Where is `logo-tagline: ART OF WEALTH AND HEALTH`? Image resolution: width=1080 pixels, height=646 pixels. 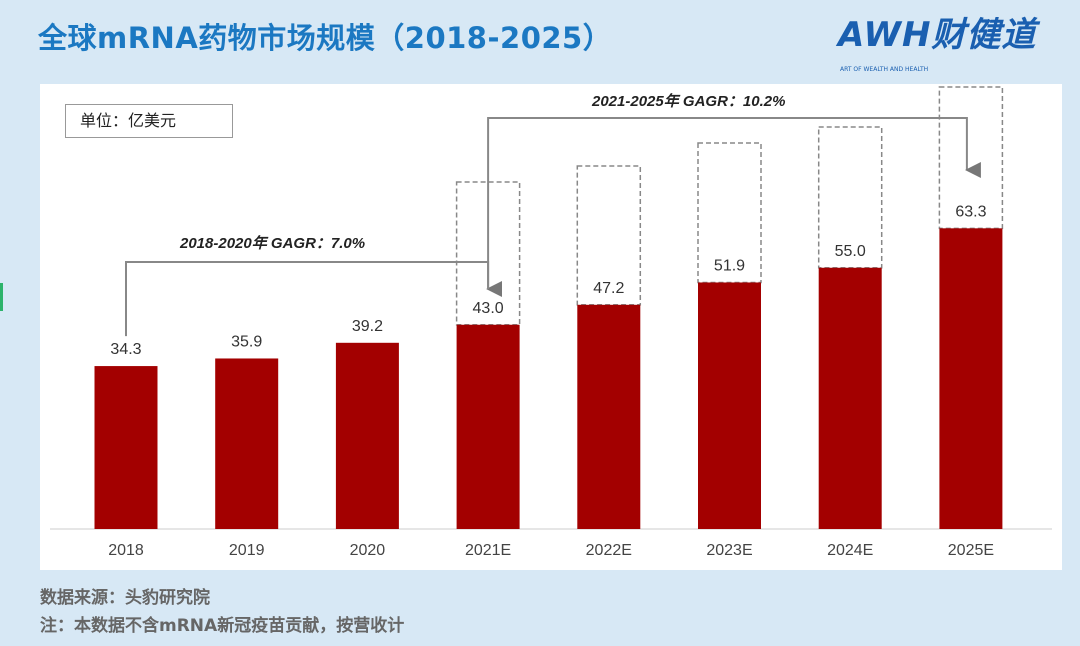
logo-tagline: ART OF WEALTH AND HEALTH is located at coordinates (884, 69).